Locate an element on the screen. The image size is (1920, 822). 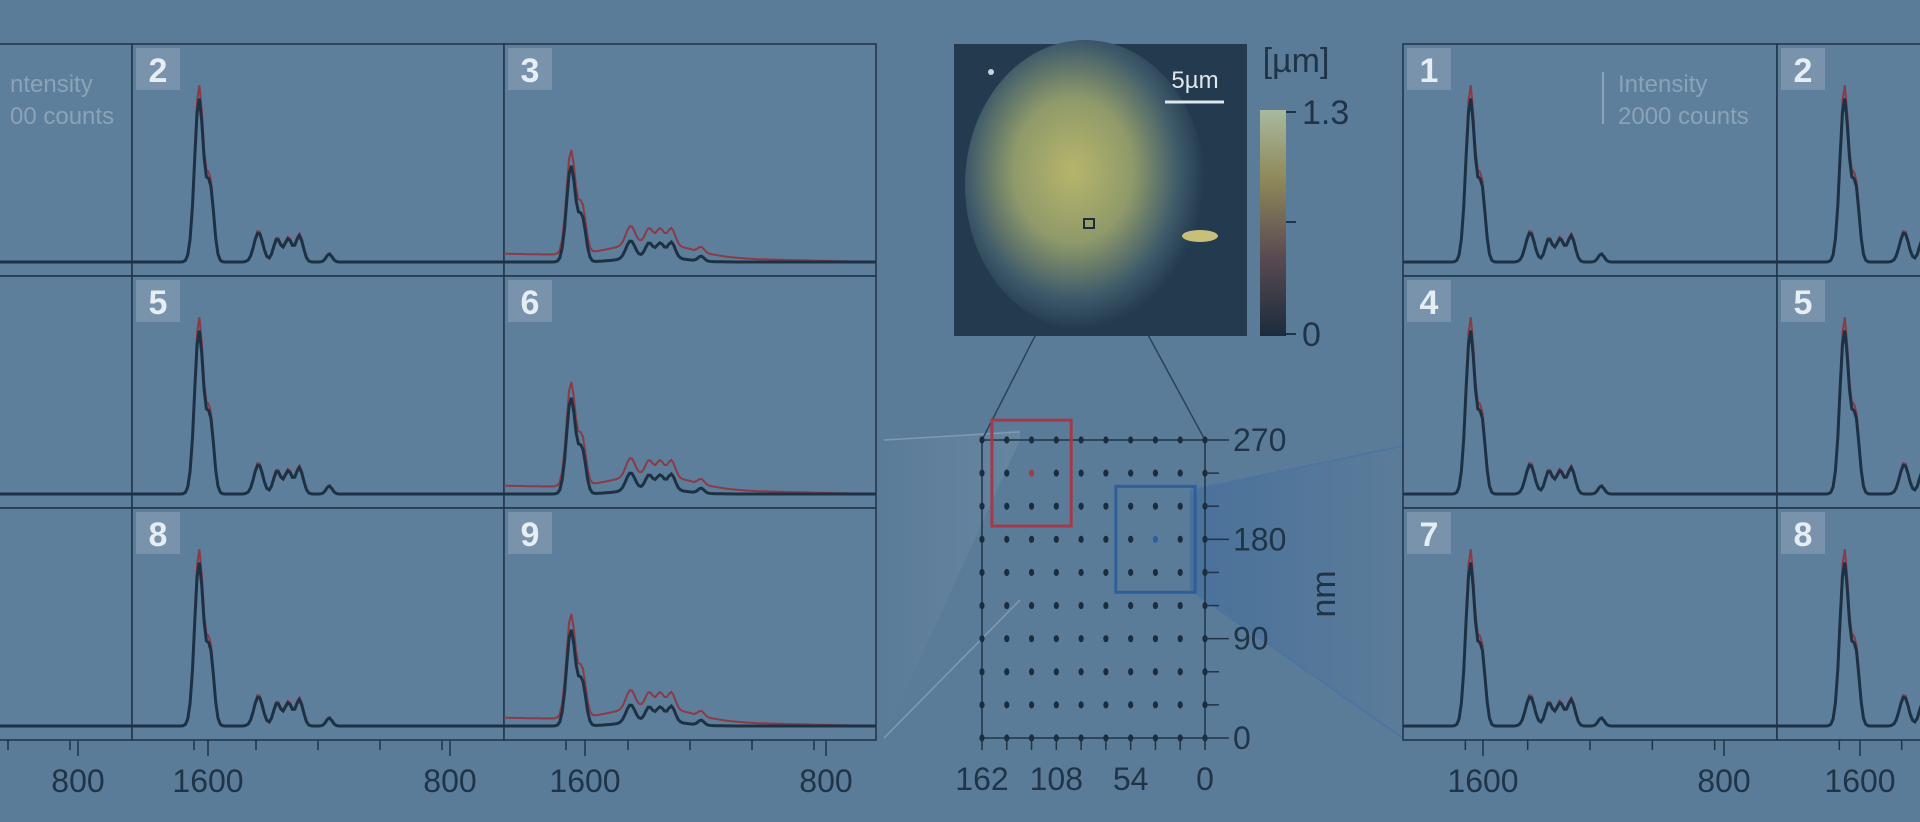
scale-bar-label: 5µm is located at coordinates (1194, 80).